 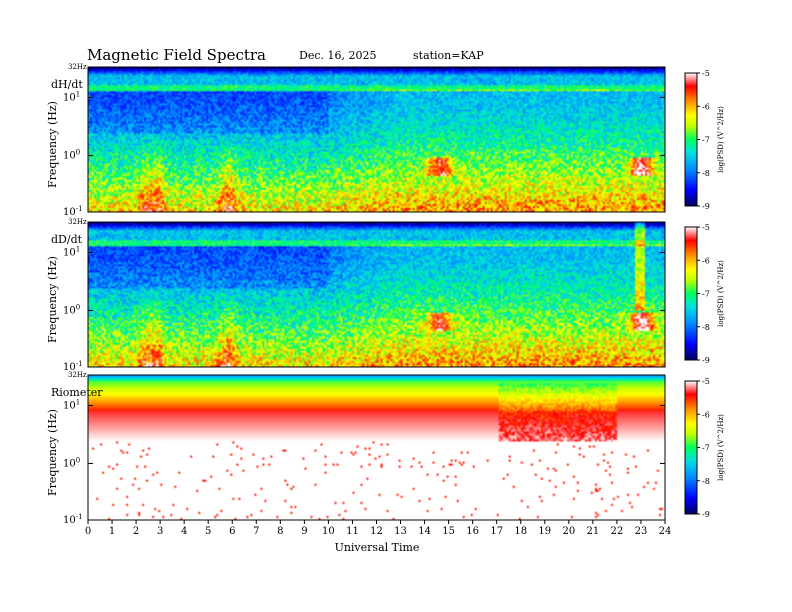 What do you see at coordinates (232, 531) in the screenshot?
I see `x-tick-label: 6` at bounding box center [232, 531].